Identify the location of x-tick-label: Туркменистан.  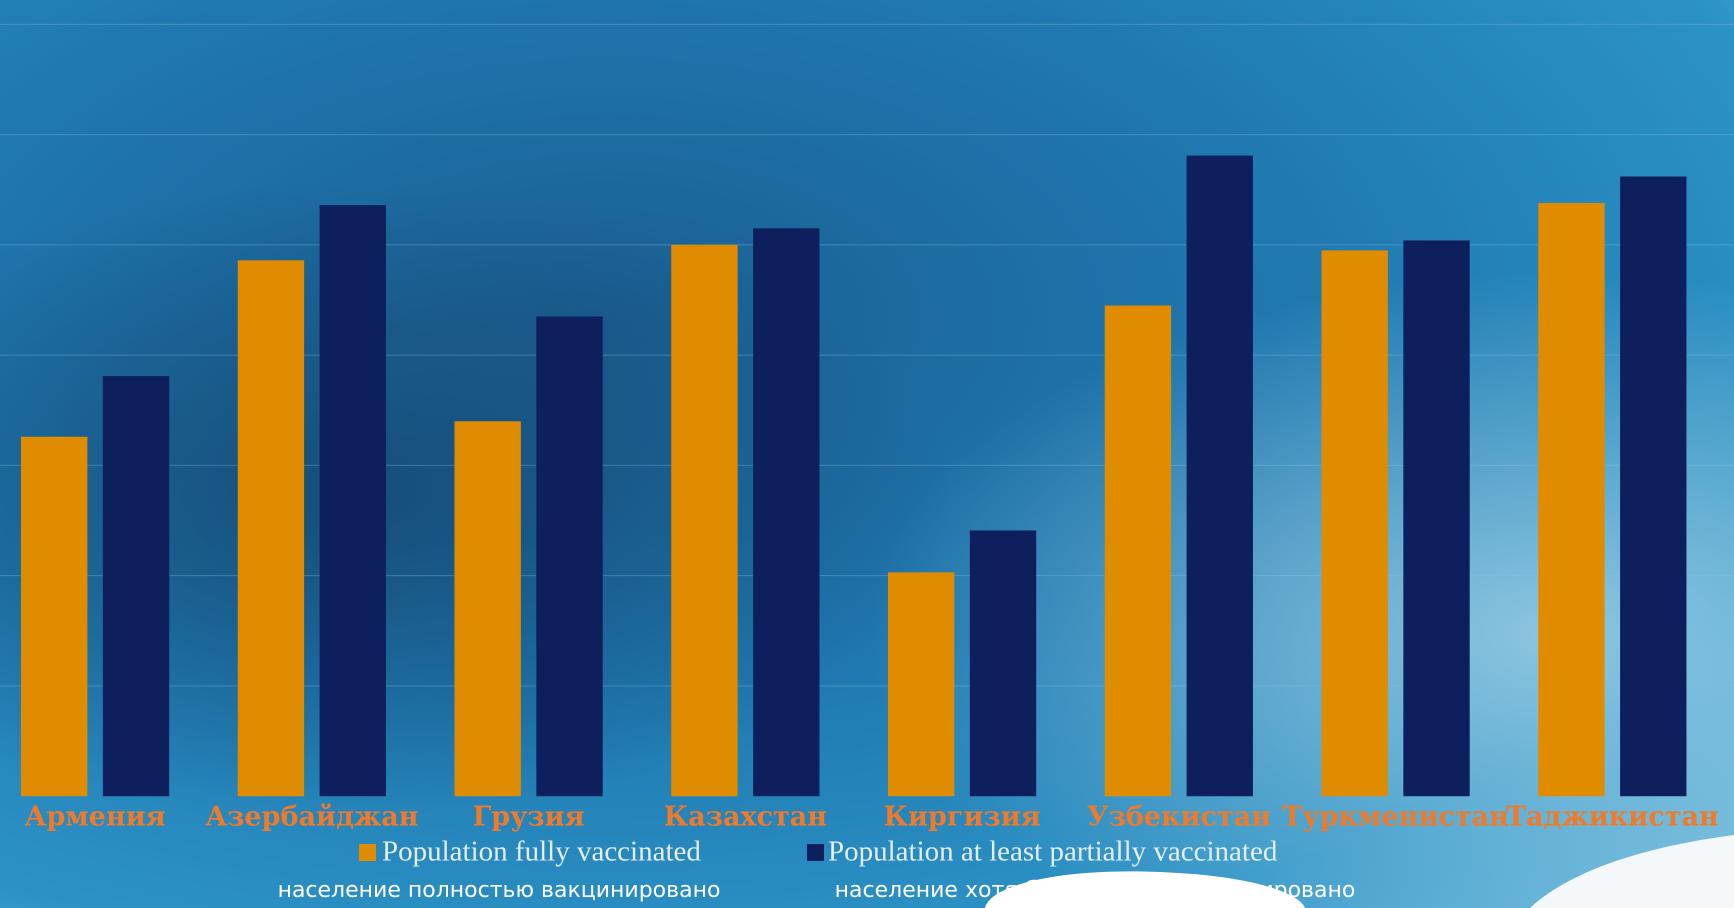
(1395, 817).